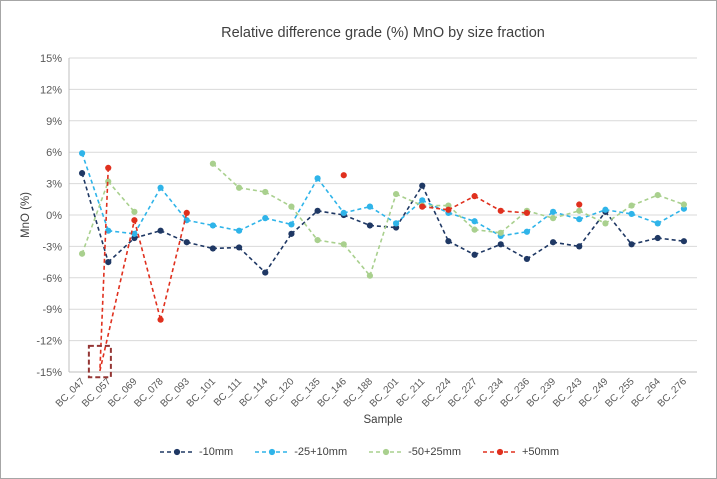  What do you see at coordinates (521, 452) in the screenshot?
I see `legend-item-+50mm: +50mm` at bounding box center [521, 452].